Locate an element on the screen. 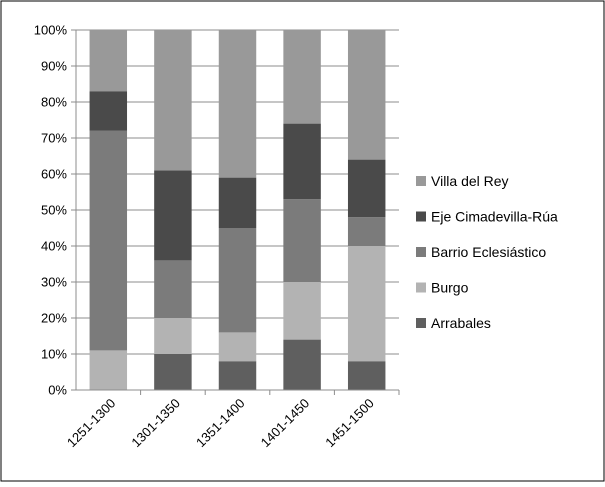 Image resolution: width=605 pixels, height=487 pixels. y-tick-label: 90% is located at coordinates (54, 66).